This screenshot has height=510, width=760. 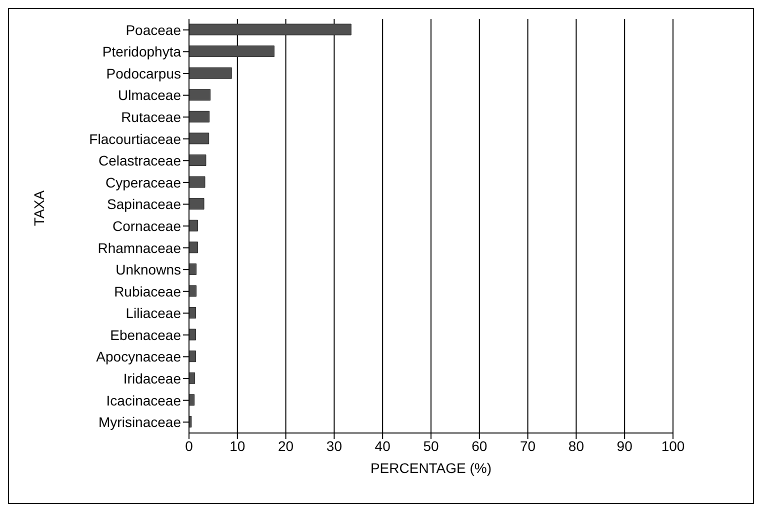 I want to click on y-tick-label: Sapinaceae, so click(x=144, y=204).